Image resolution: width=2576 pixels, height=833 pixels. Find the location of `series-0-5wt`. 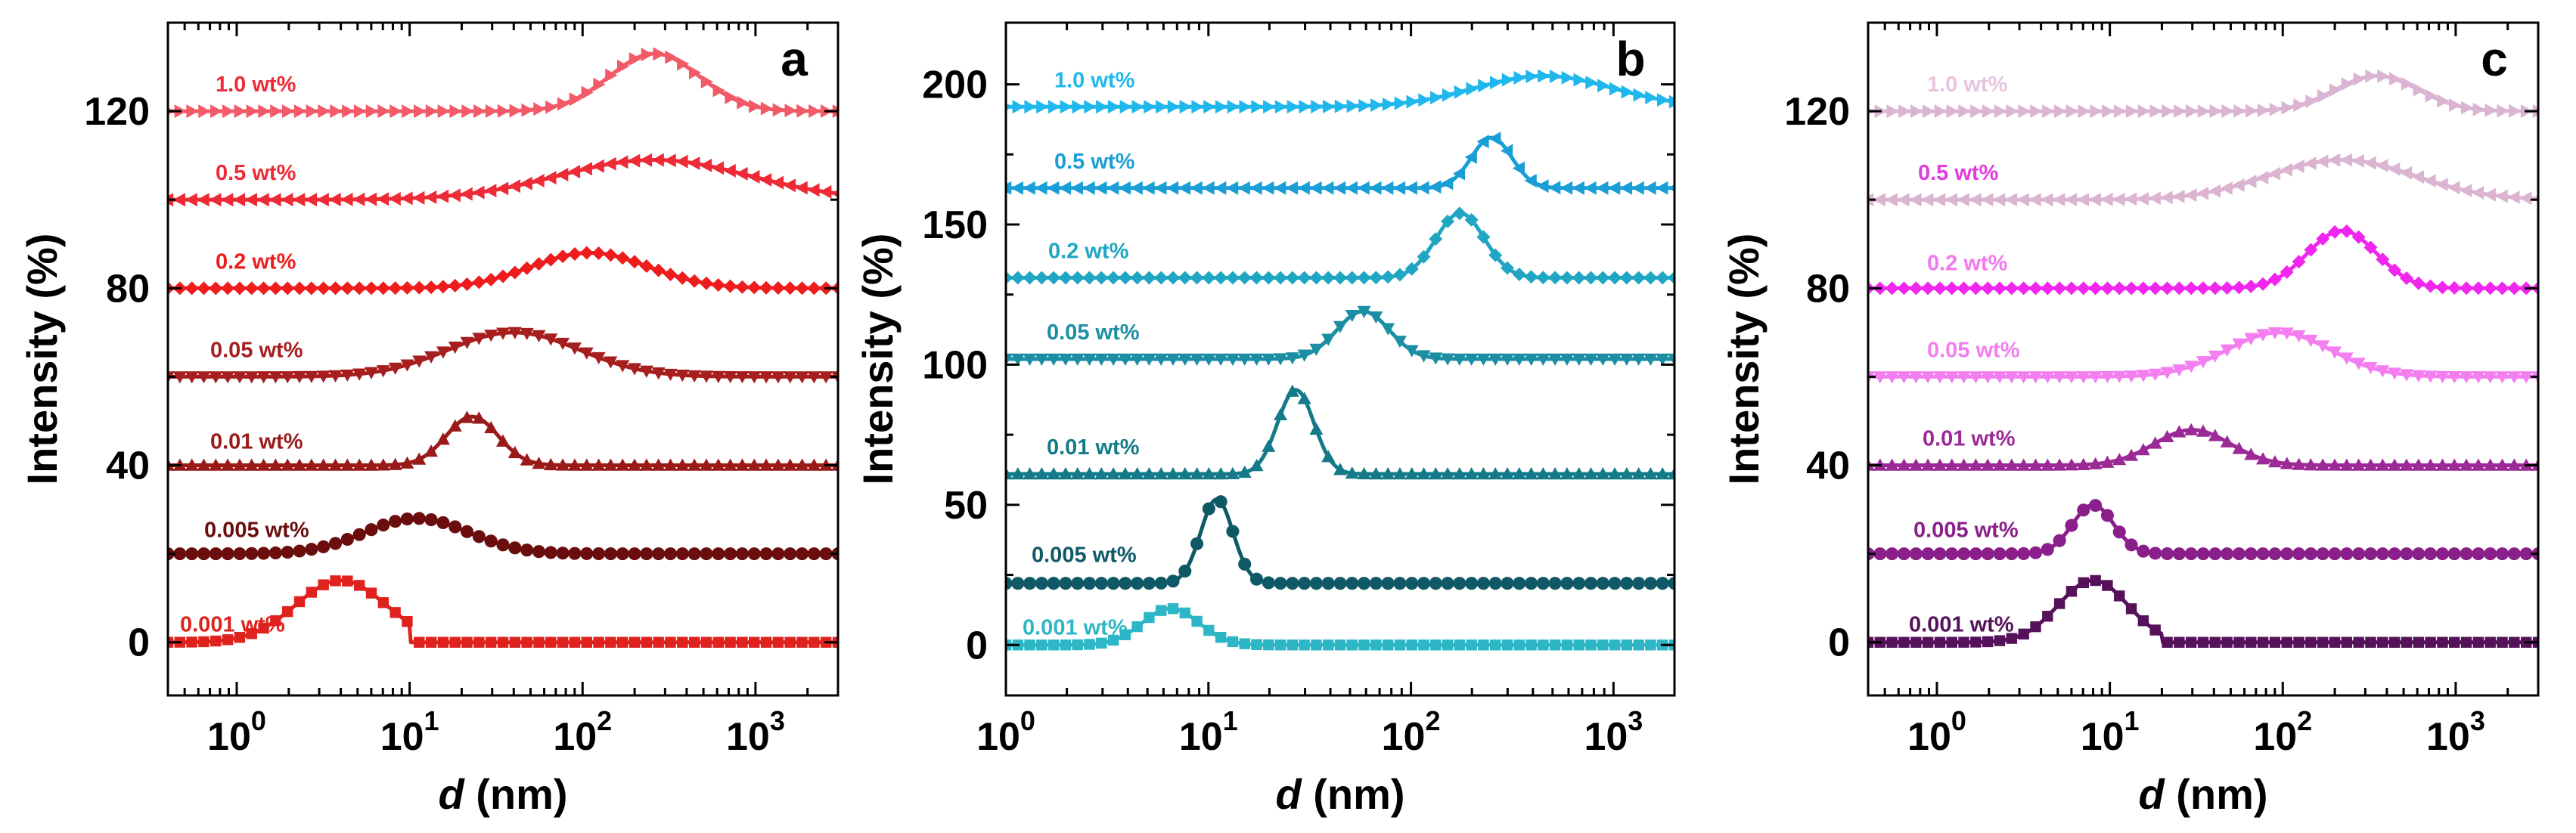

series-0-5wt is located at coordinates (503, 180).